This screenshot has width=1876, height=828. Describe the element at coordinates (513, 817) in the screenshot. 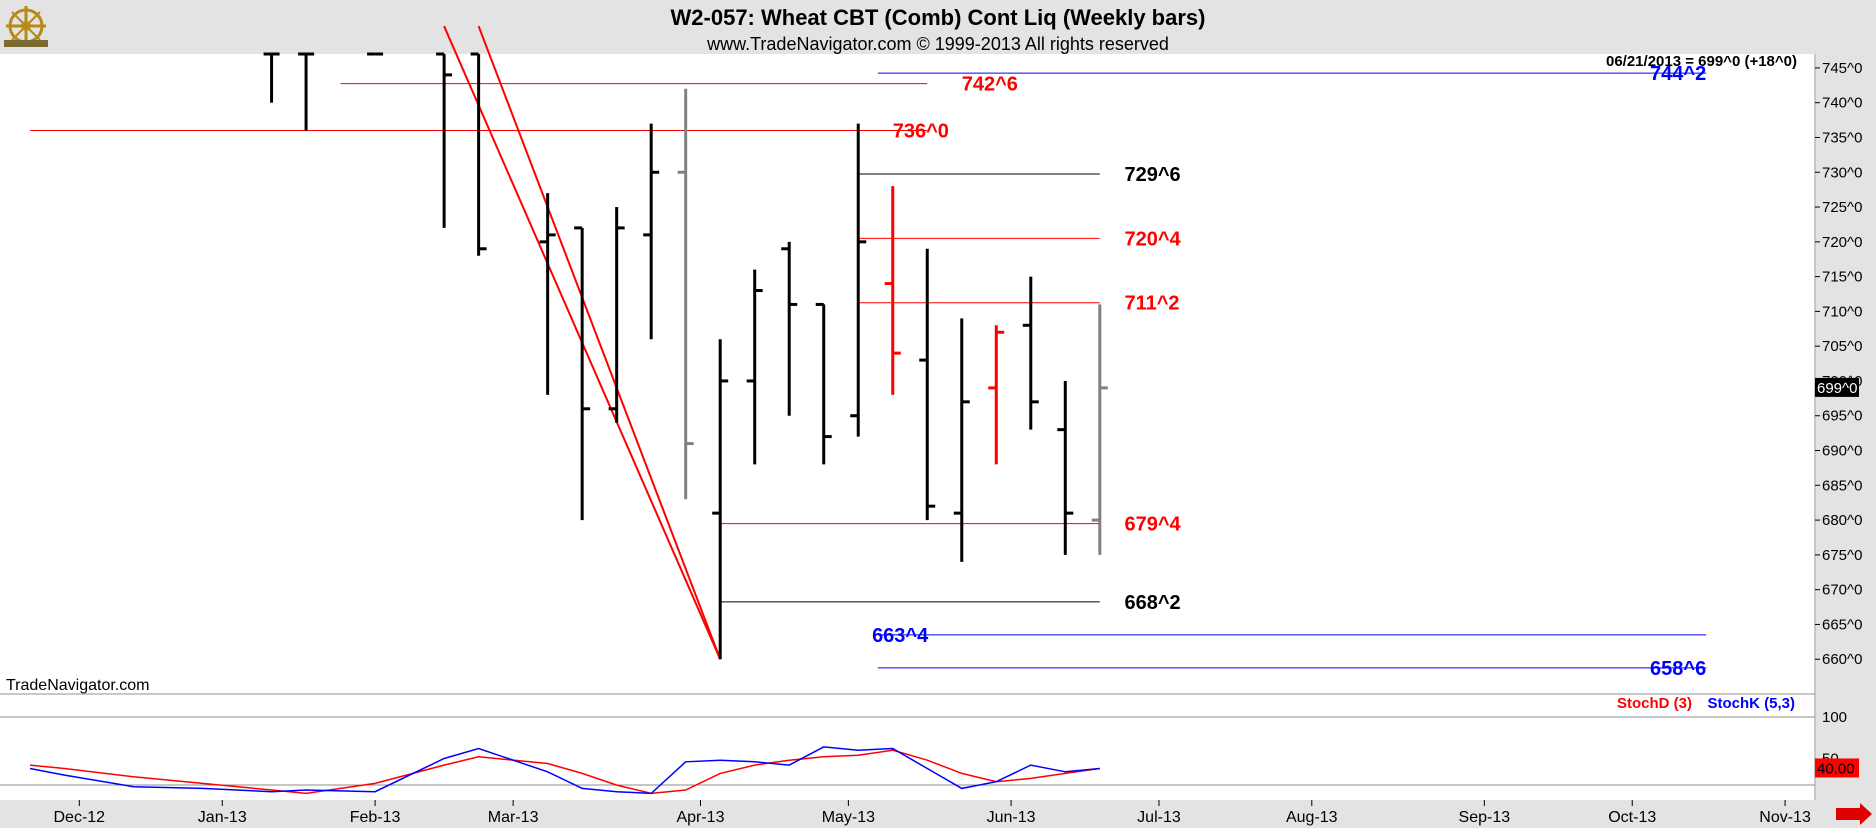

I see `x-tick-label: Mar-13` at that location.